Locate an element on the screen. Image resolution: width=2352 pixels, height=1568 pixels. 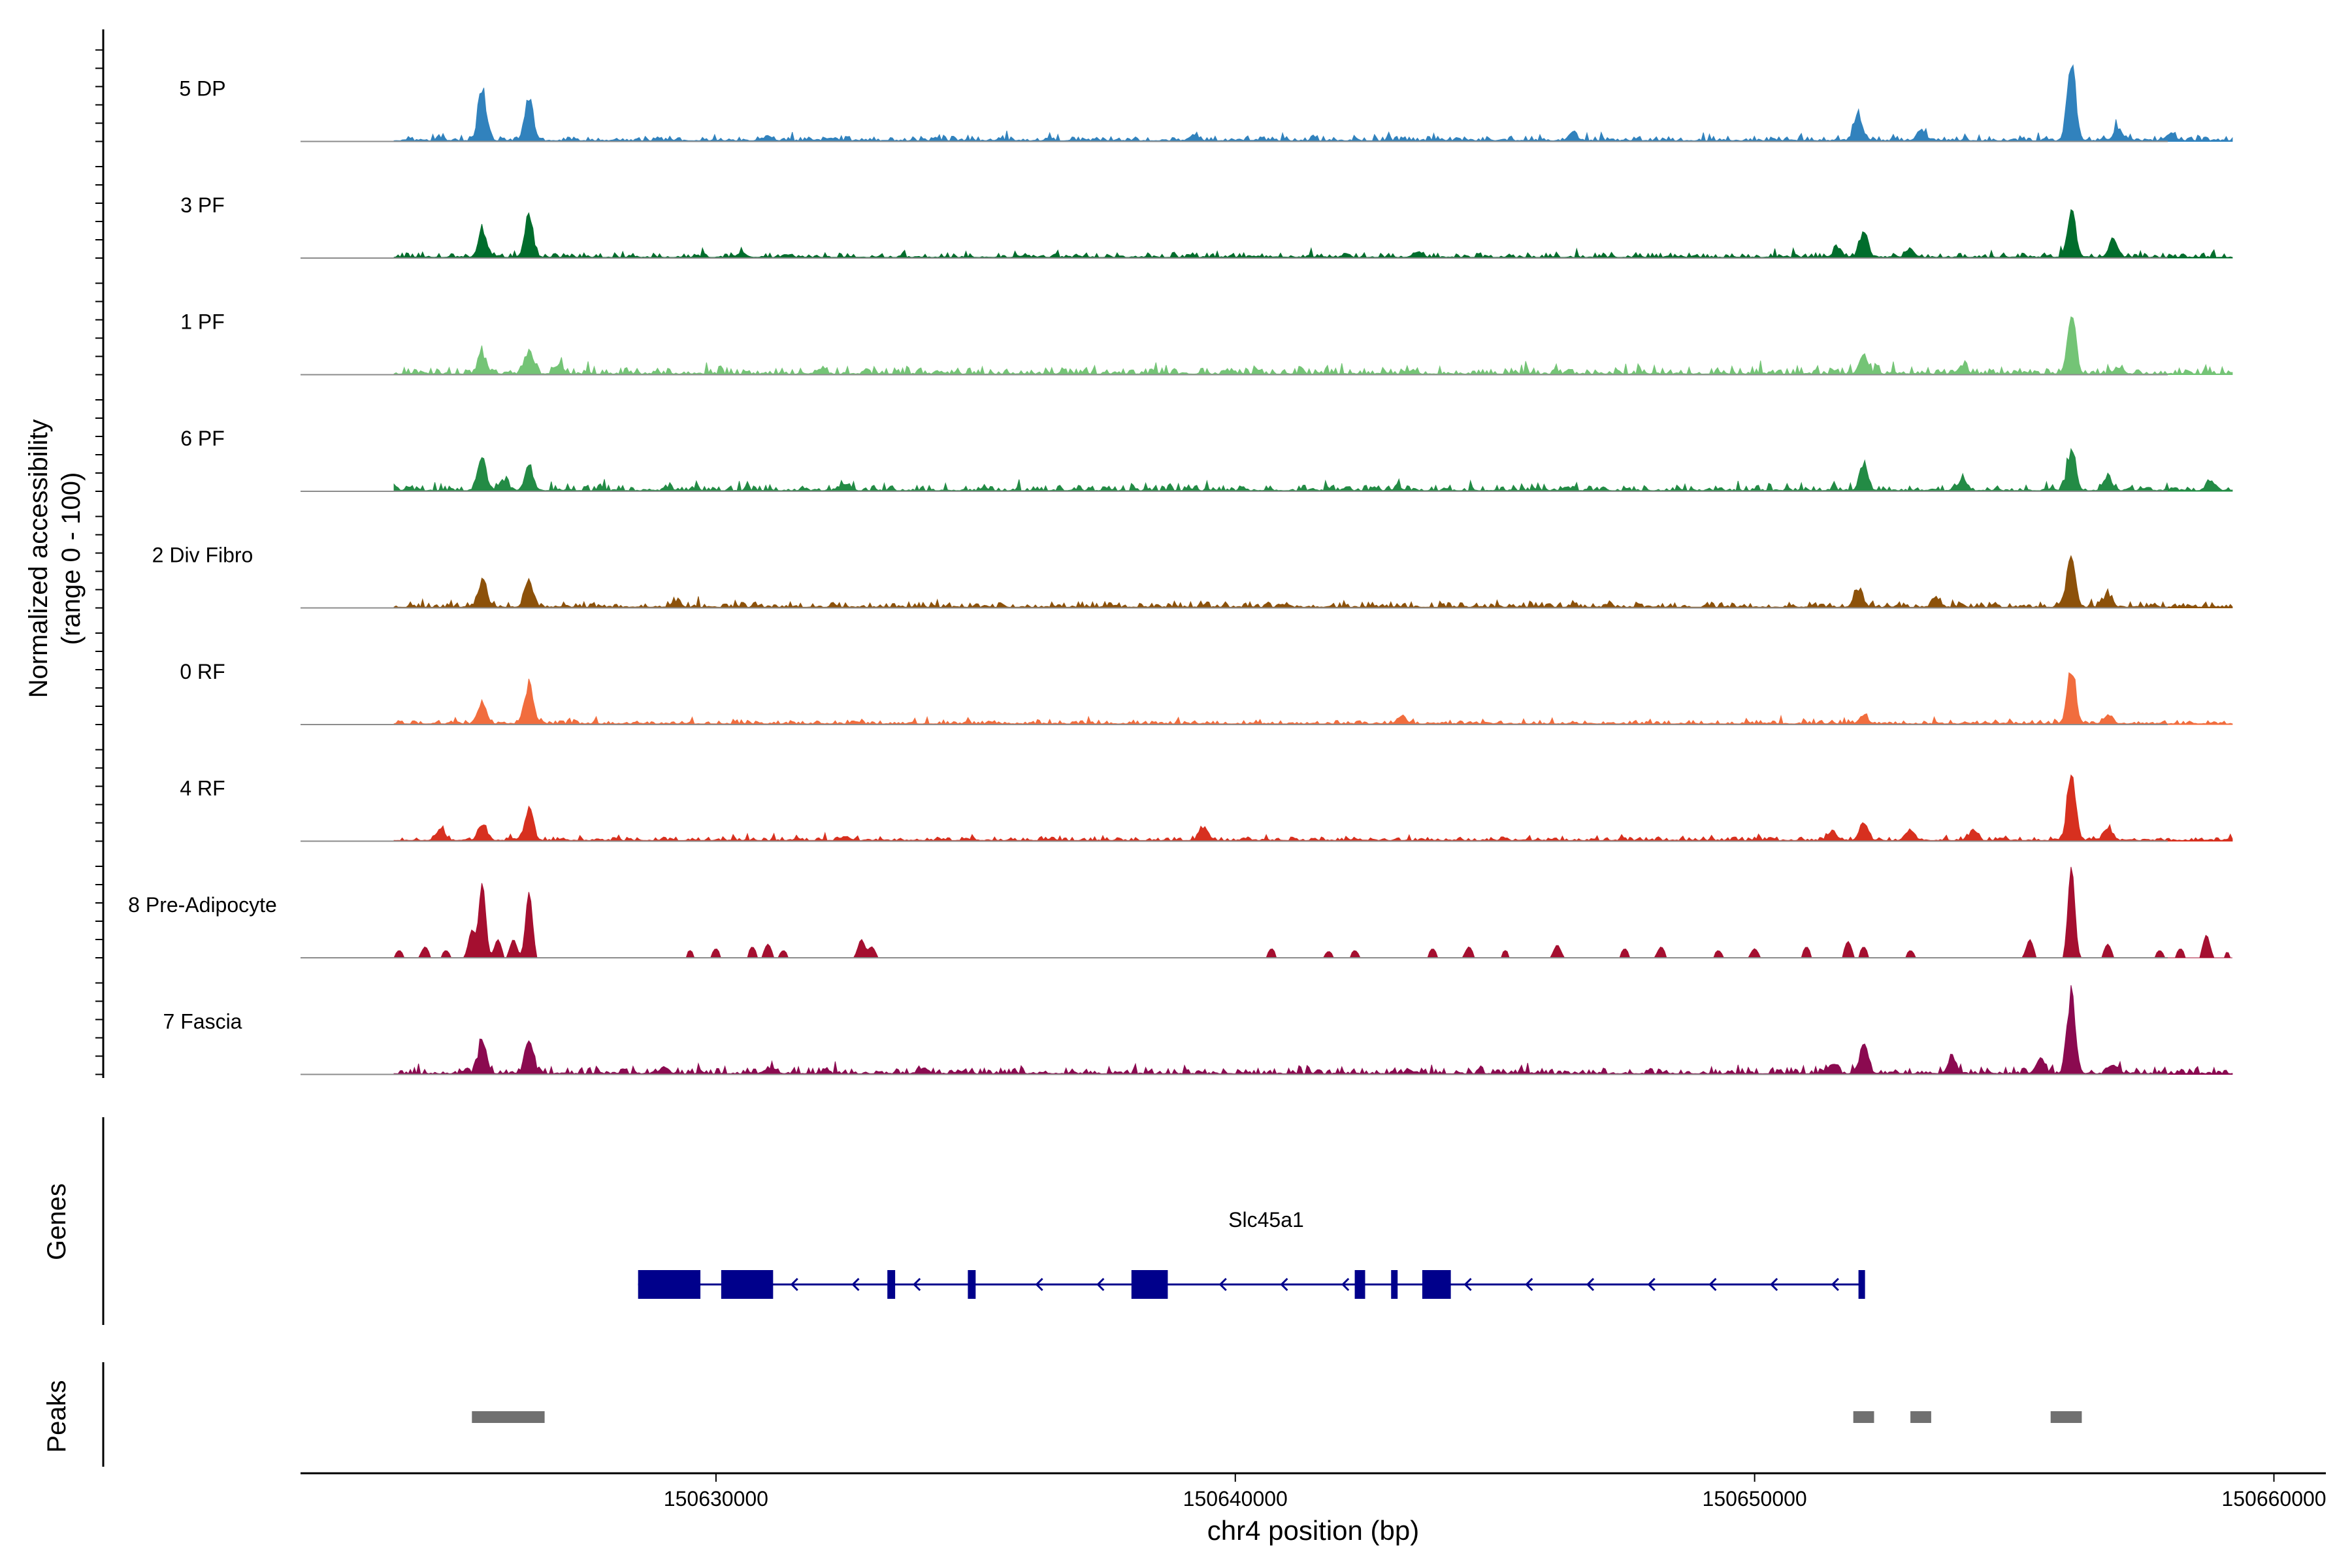
track-3-pf: 3 PF is located at coordinates (1206, 226).